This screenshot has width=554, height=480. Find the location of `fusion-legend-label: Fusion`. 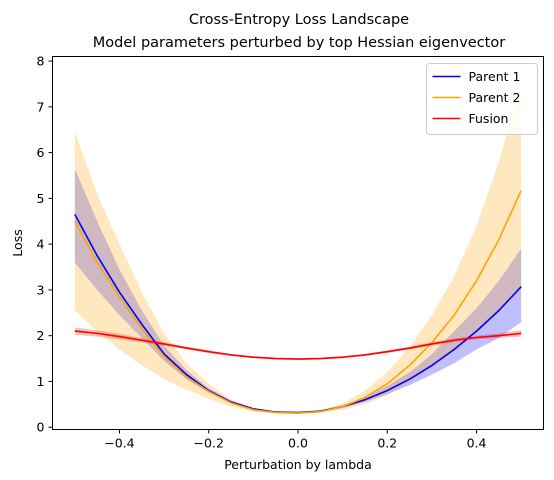

fusion-legend-label: Fusion is located at coordinates (489, 118).